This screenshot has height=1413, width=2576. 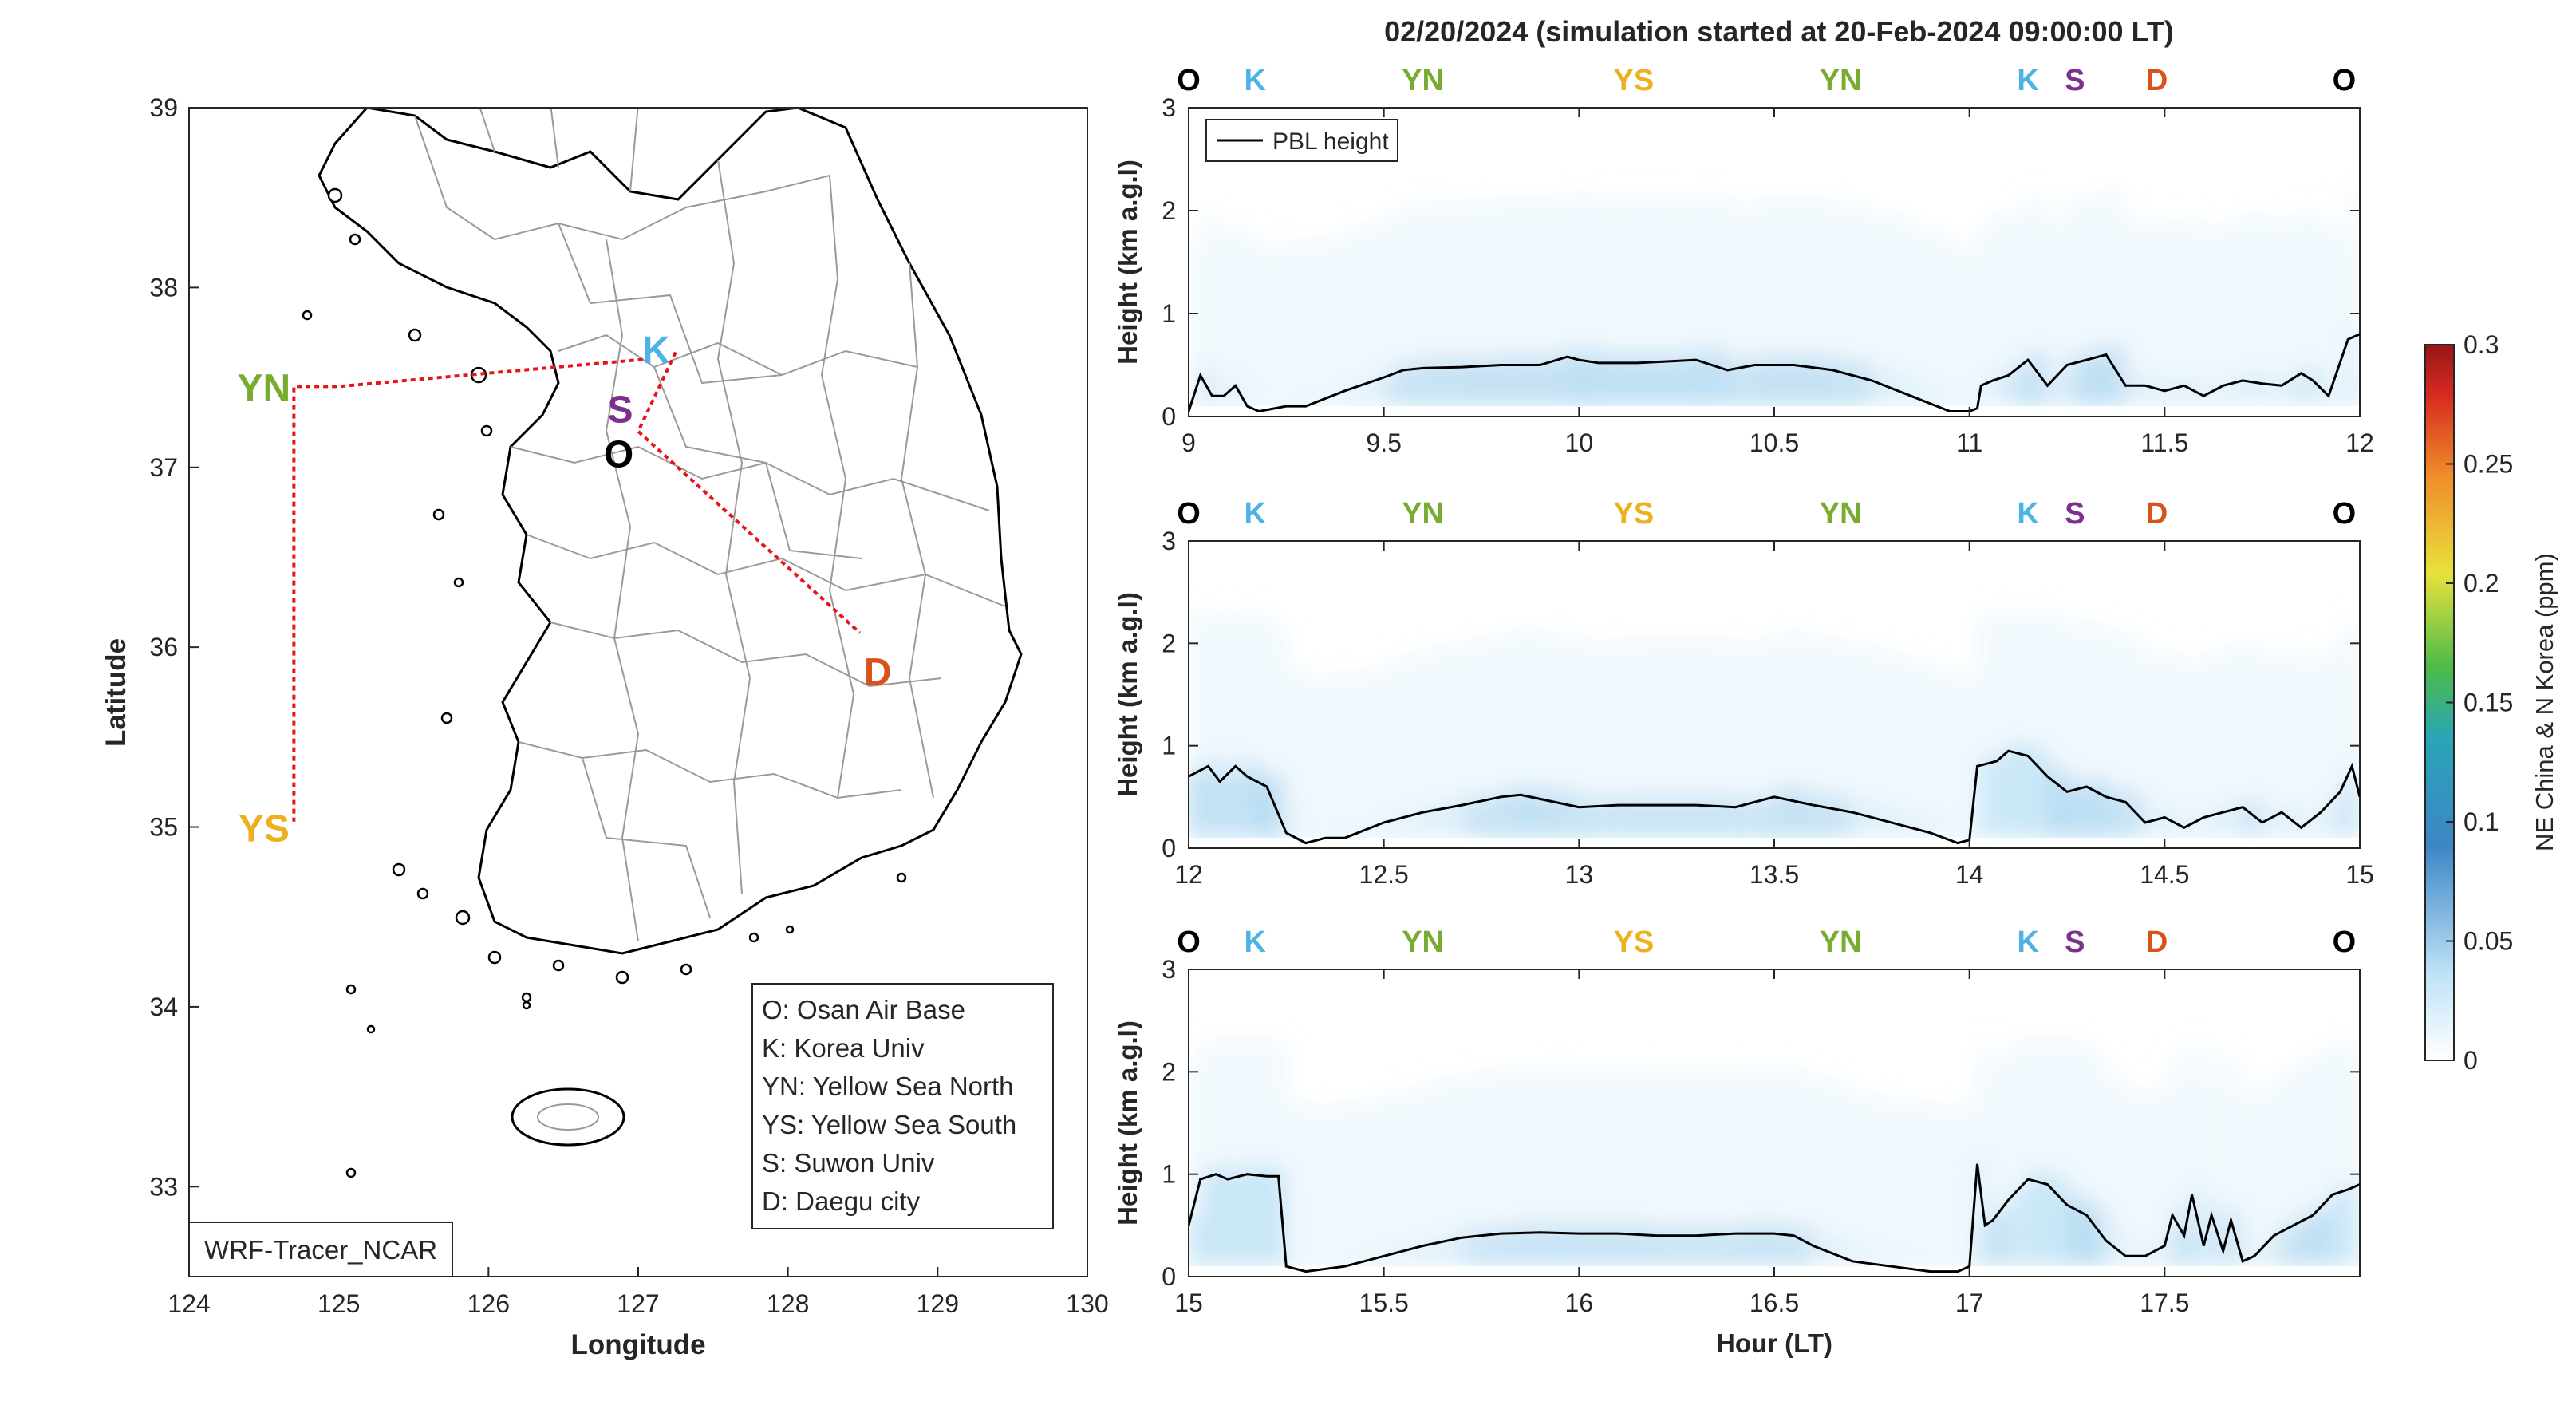 What do you see at coordinates (163, 467) in the screenshot?
I see `map-y-tick-label: 37` at bounding box center [163, 467].